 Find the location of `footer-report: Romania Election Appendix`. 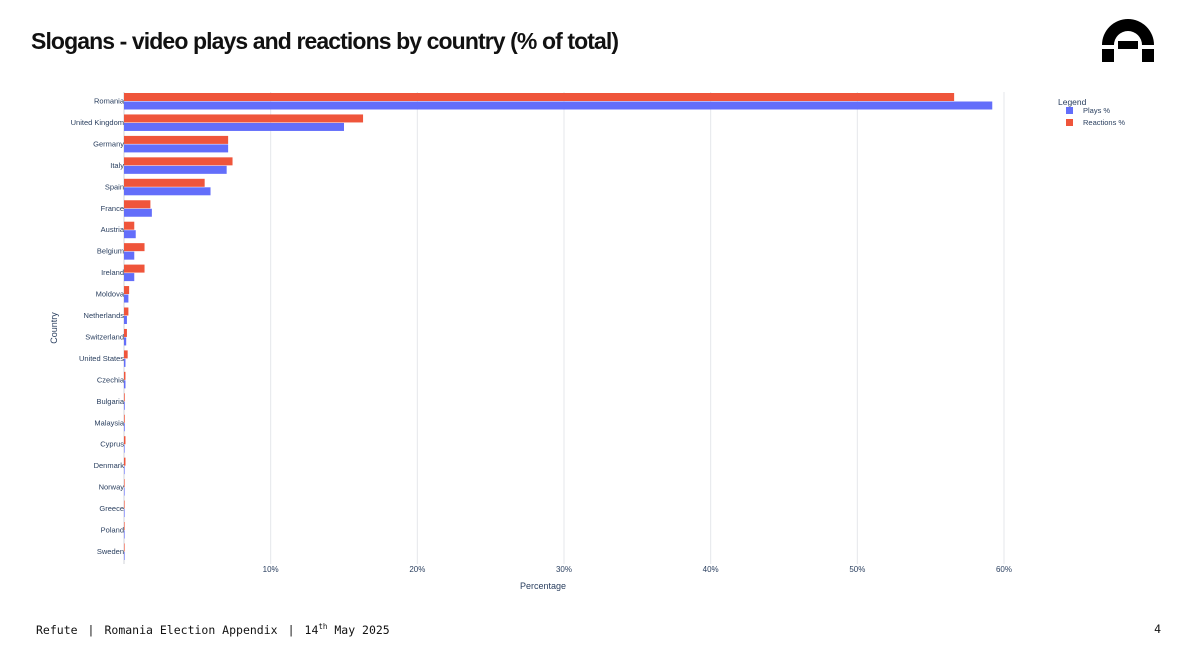

footer-report: Romania Election Appendix is located at coordinates (191, 629).